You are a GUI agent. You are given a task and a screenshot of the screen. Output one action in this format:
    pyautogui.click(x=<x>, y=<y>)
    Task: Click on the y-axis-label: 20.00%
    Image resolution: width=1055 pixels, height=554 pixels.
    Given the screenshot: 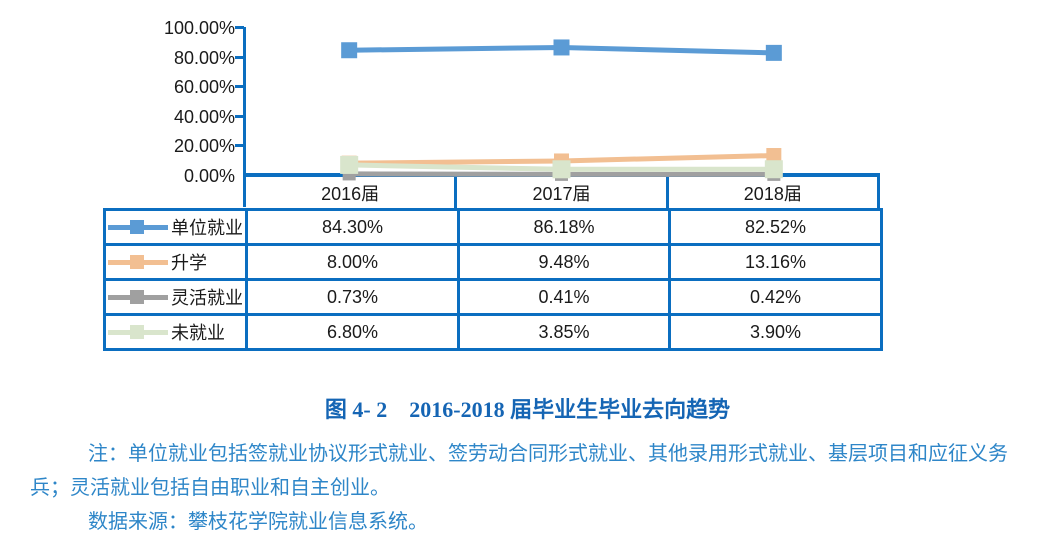 What is the action you would take?
    pyautogui.click(x=204, y=146)
    